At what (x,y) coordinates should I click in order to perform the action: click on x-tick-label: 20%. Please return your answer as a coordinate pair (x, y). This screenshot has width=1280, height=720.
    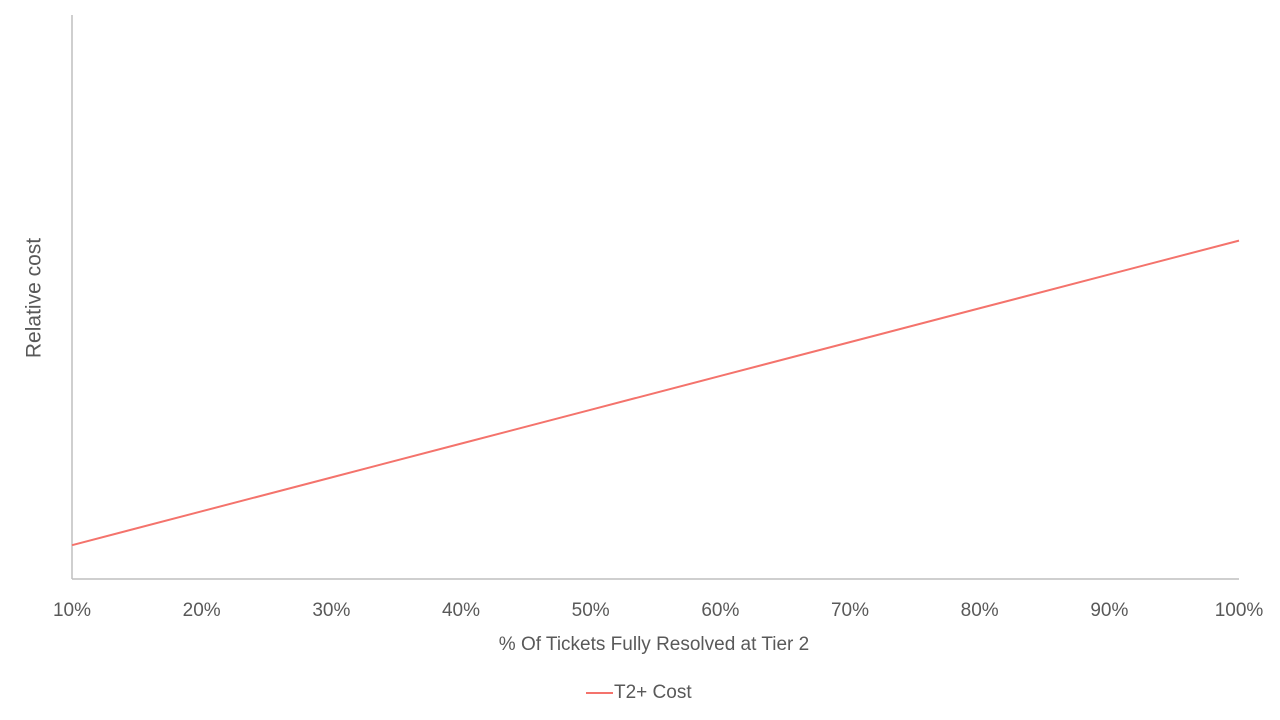
    Looking at the image, I should click on (202, 610).